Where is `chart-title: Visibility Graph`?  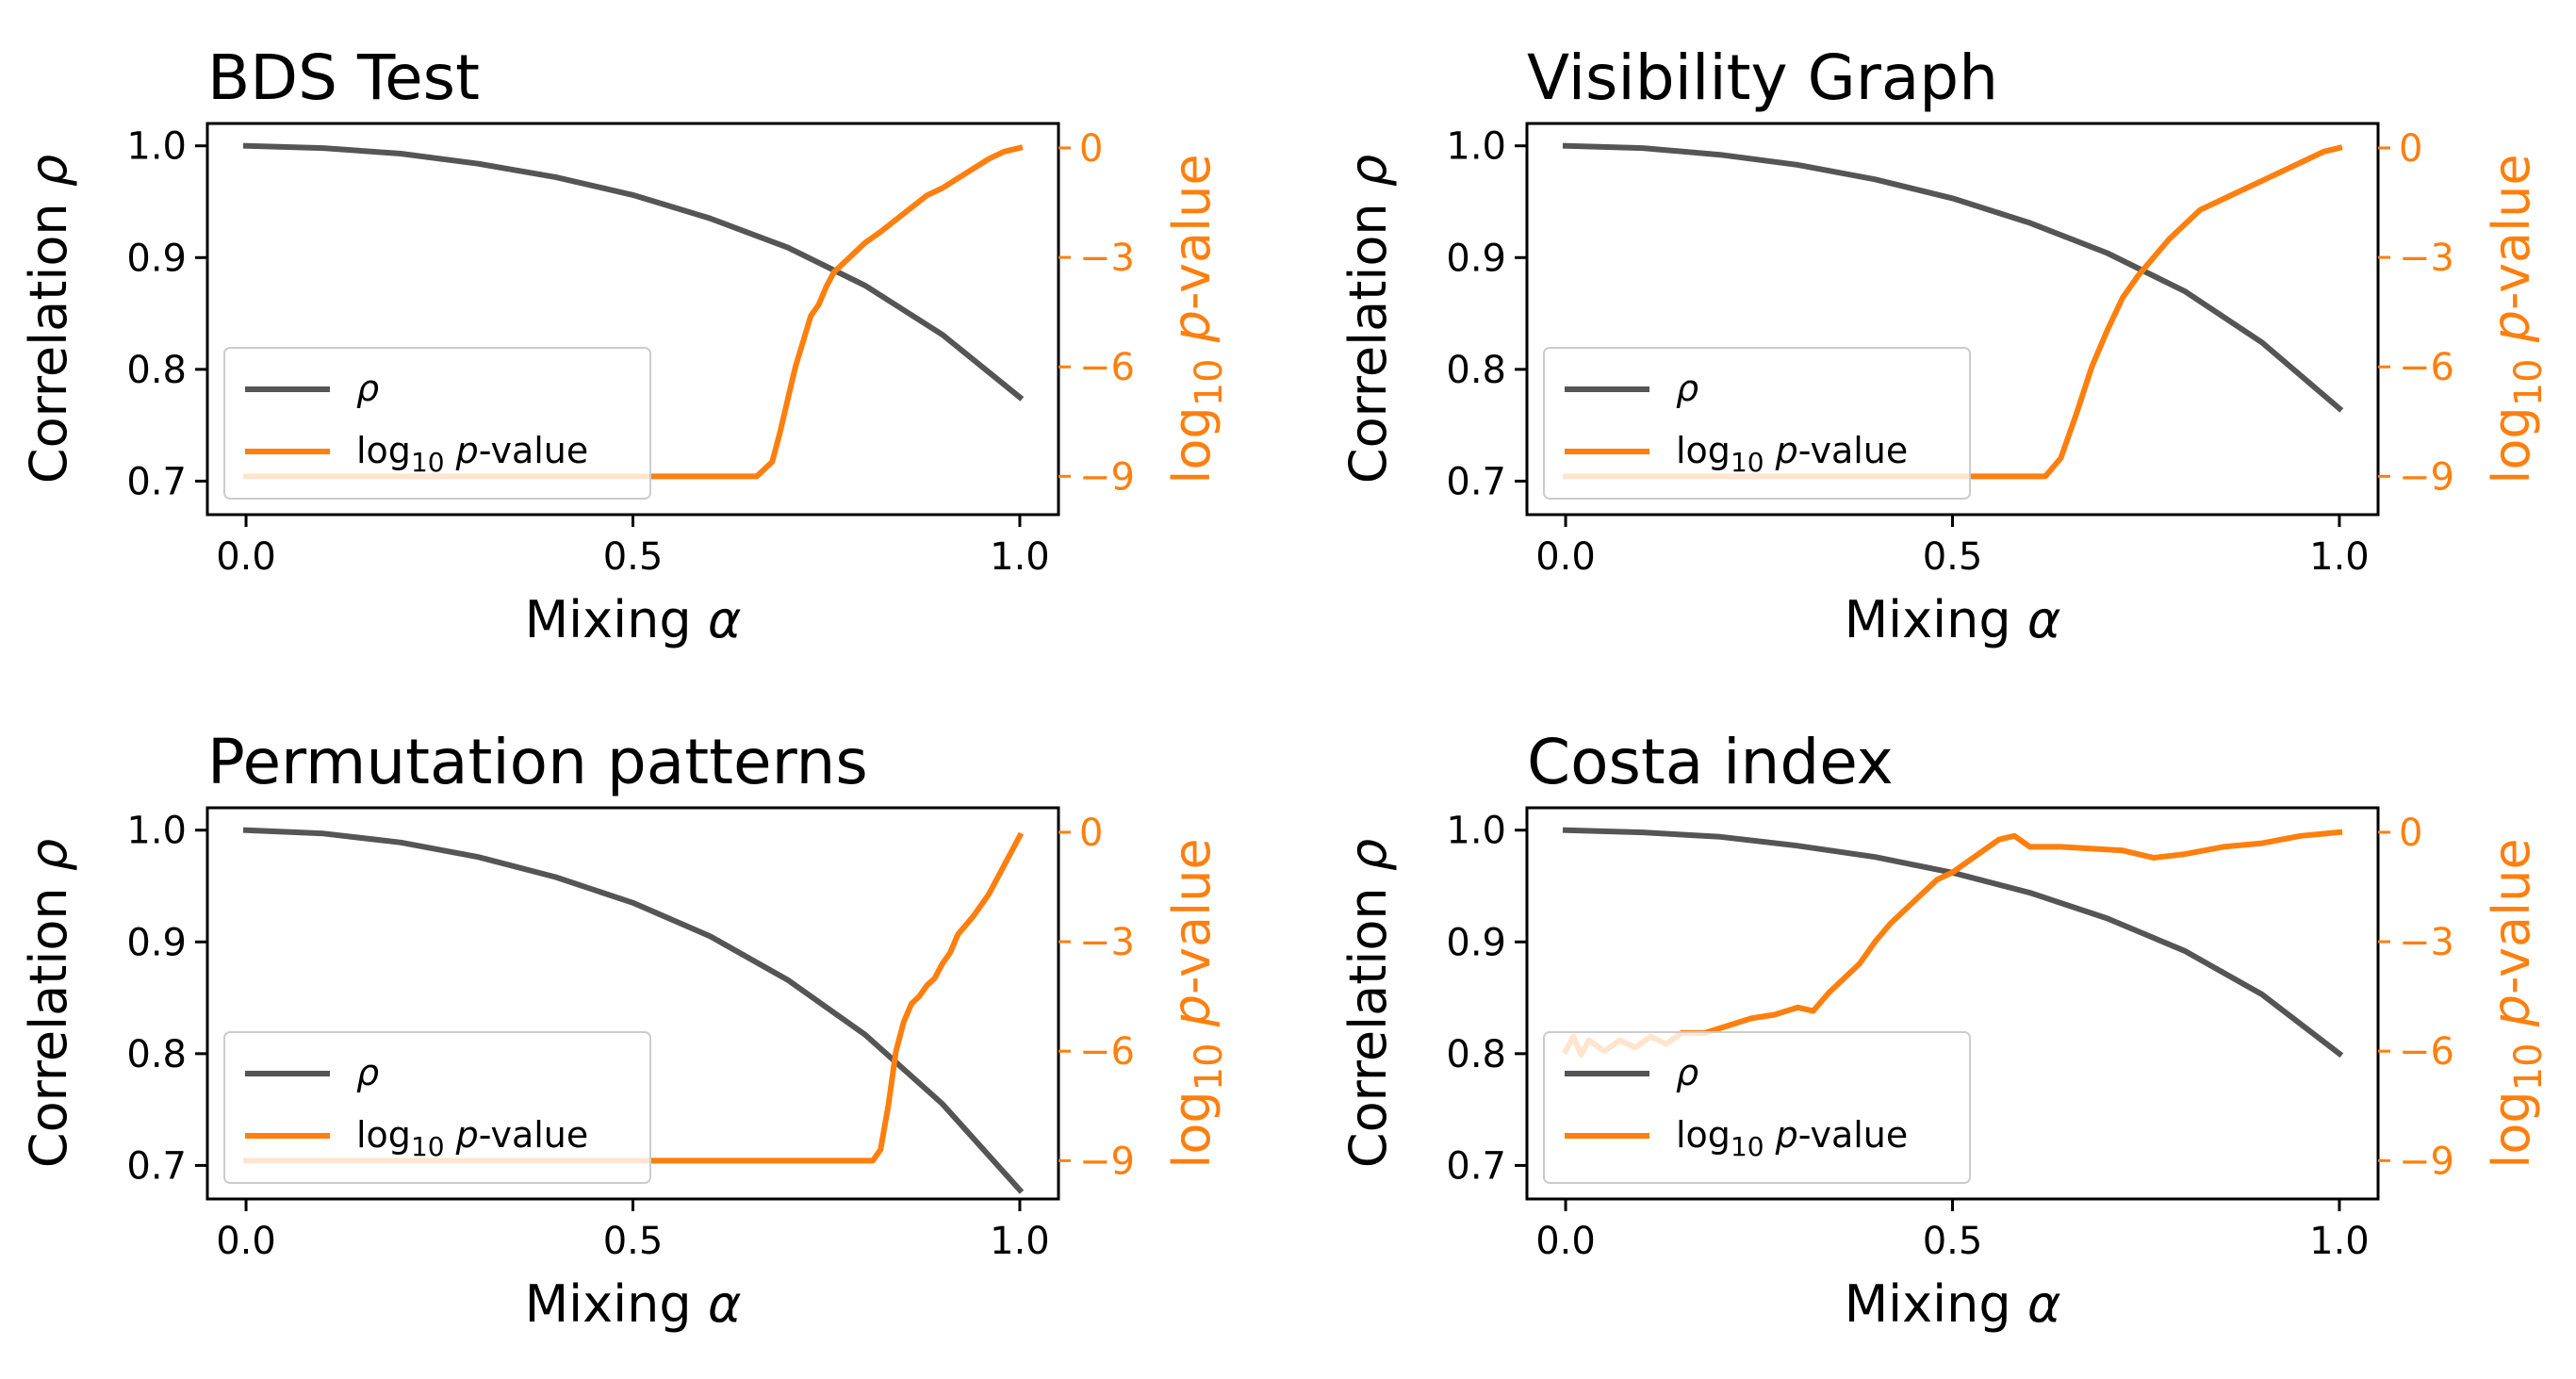 chart-title: Visibility Graph is located at coordinates (1762, 77).